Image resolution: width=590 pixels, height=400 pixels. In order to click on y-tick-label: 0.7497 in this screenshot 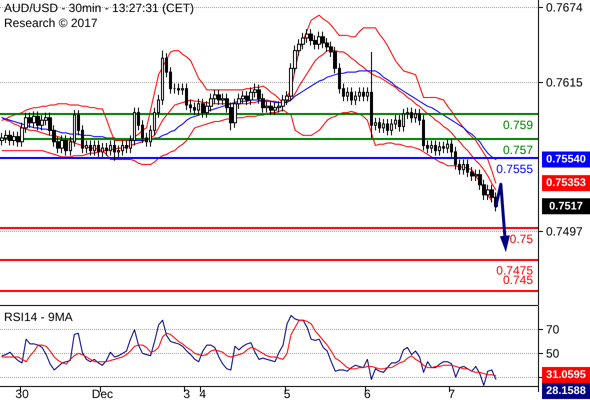, I will do `click(565, 231)`.